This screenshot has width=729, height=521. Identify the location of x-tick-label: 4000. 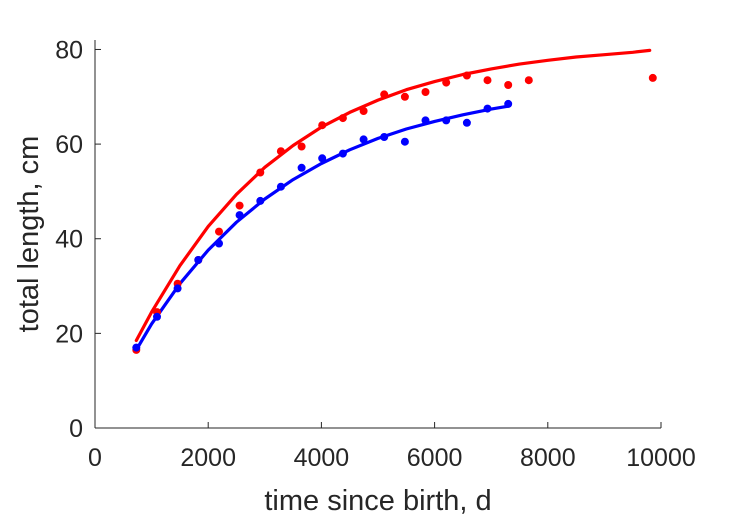
(322, 458).